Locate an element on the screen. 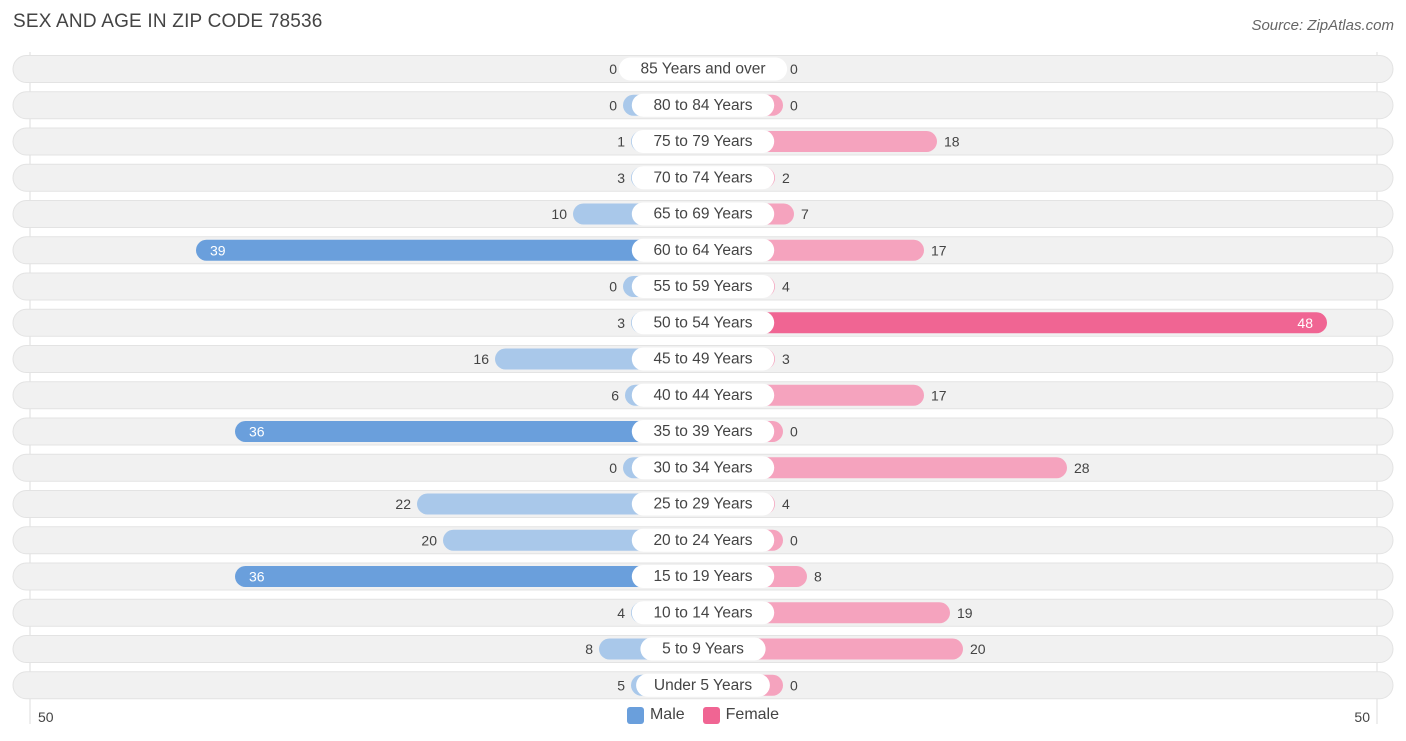 The height and width of the screenshot is (741, 1406). category-label: 15 to 19 Years is located at coordinates (702, 576).